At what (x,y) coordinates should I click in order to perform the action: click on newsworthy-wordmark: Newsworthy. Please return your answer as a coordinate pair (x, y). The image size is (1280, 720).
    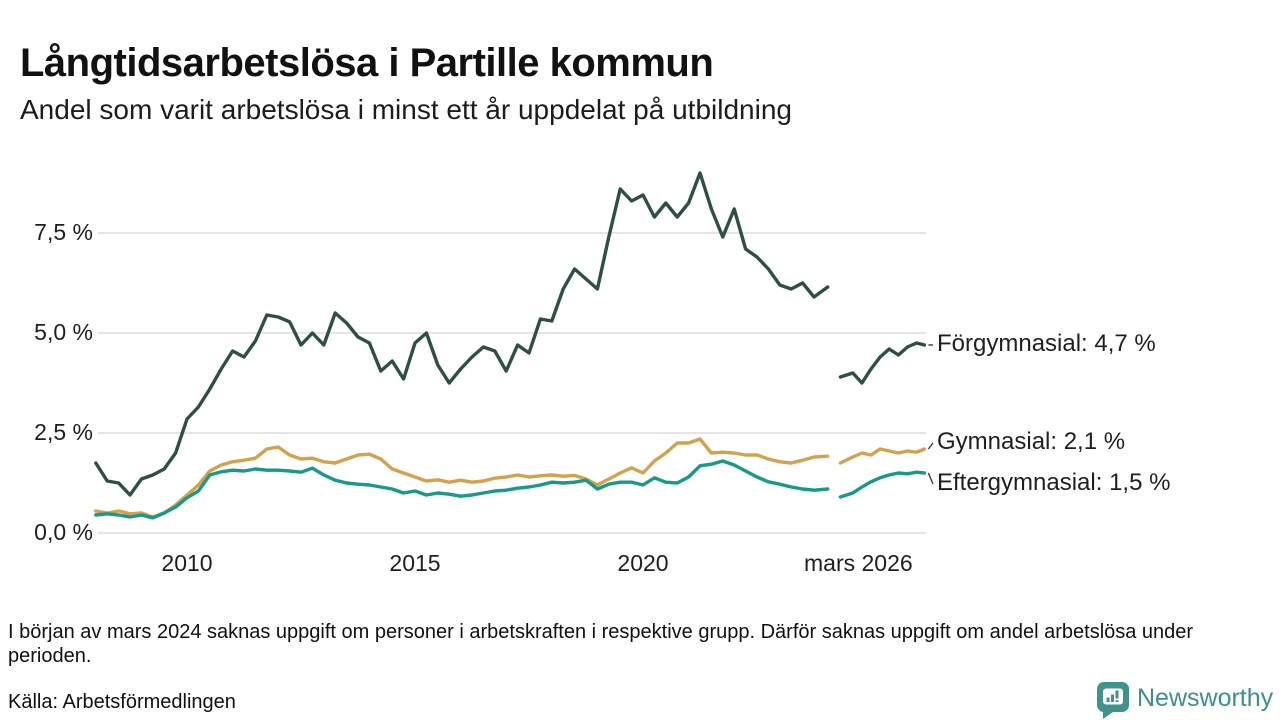
    Looking at the image, I should click on (1205, 697).